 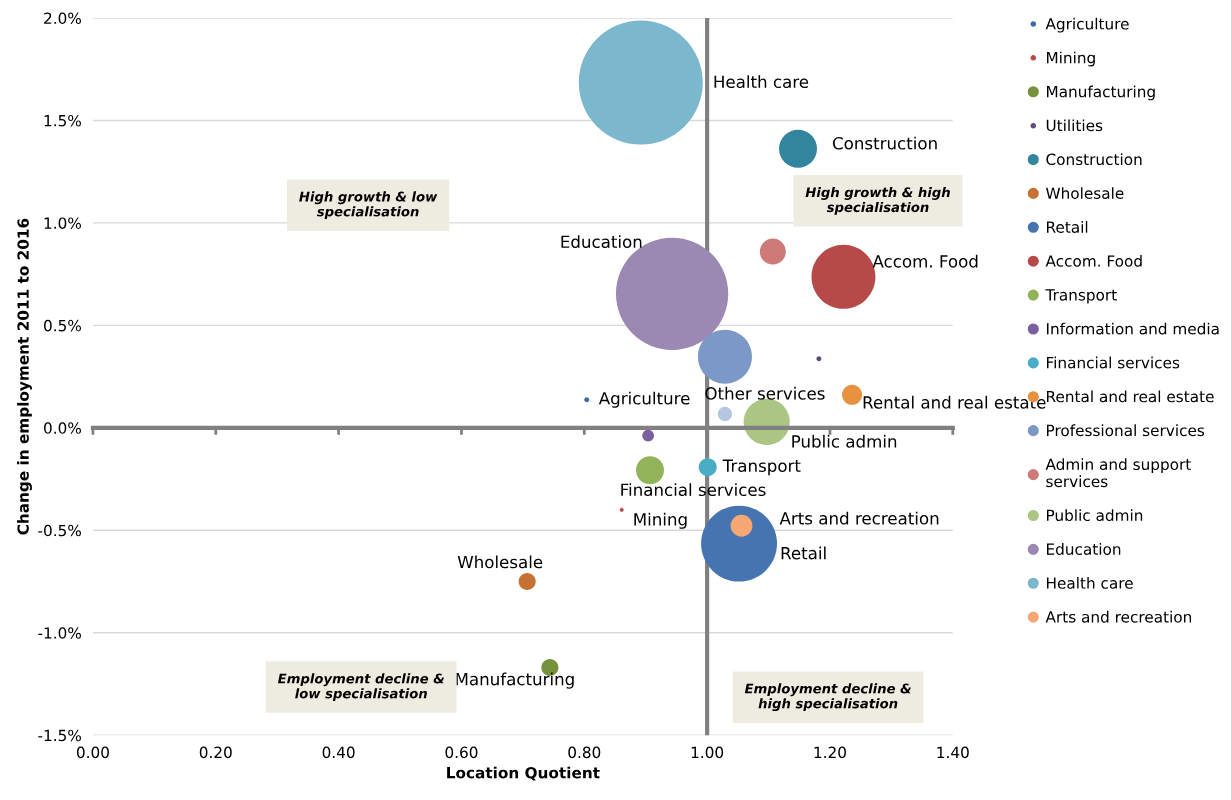 What do you see at coordinates (884, 143) in the screenshot?
I see `annotation: Construction` at bounding box center [884, 143].